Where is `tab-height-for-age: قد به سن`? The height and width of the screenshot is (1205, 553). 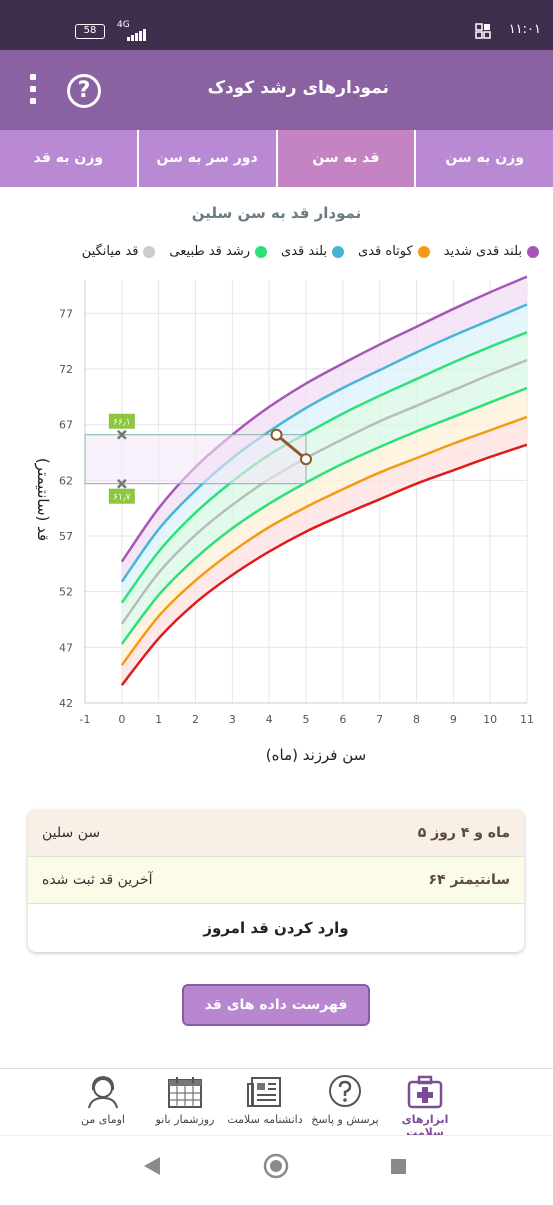 tab-height-for-age: قد به سن is located at coordinates (345, 158).